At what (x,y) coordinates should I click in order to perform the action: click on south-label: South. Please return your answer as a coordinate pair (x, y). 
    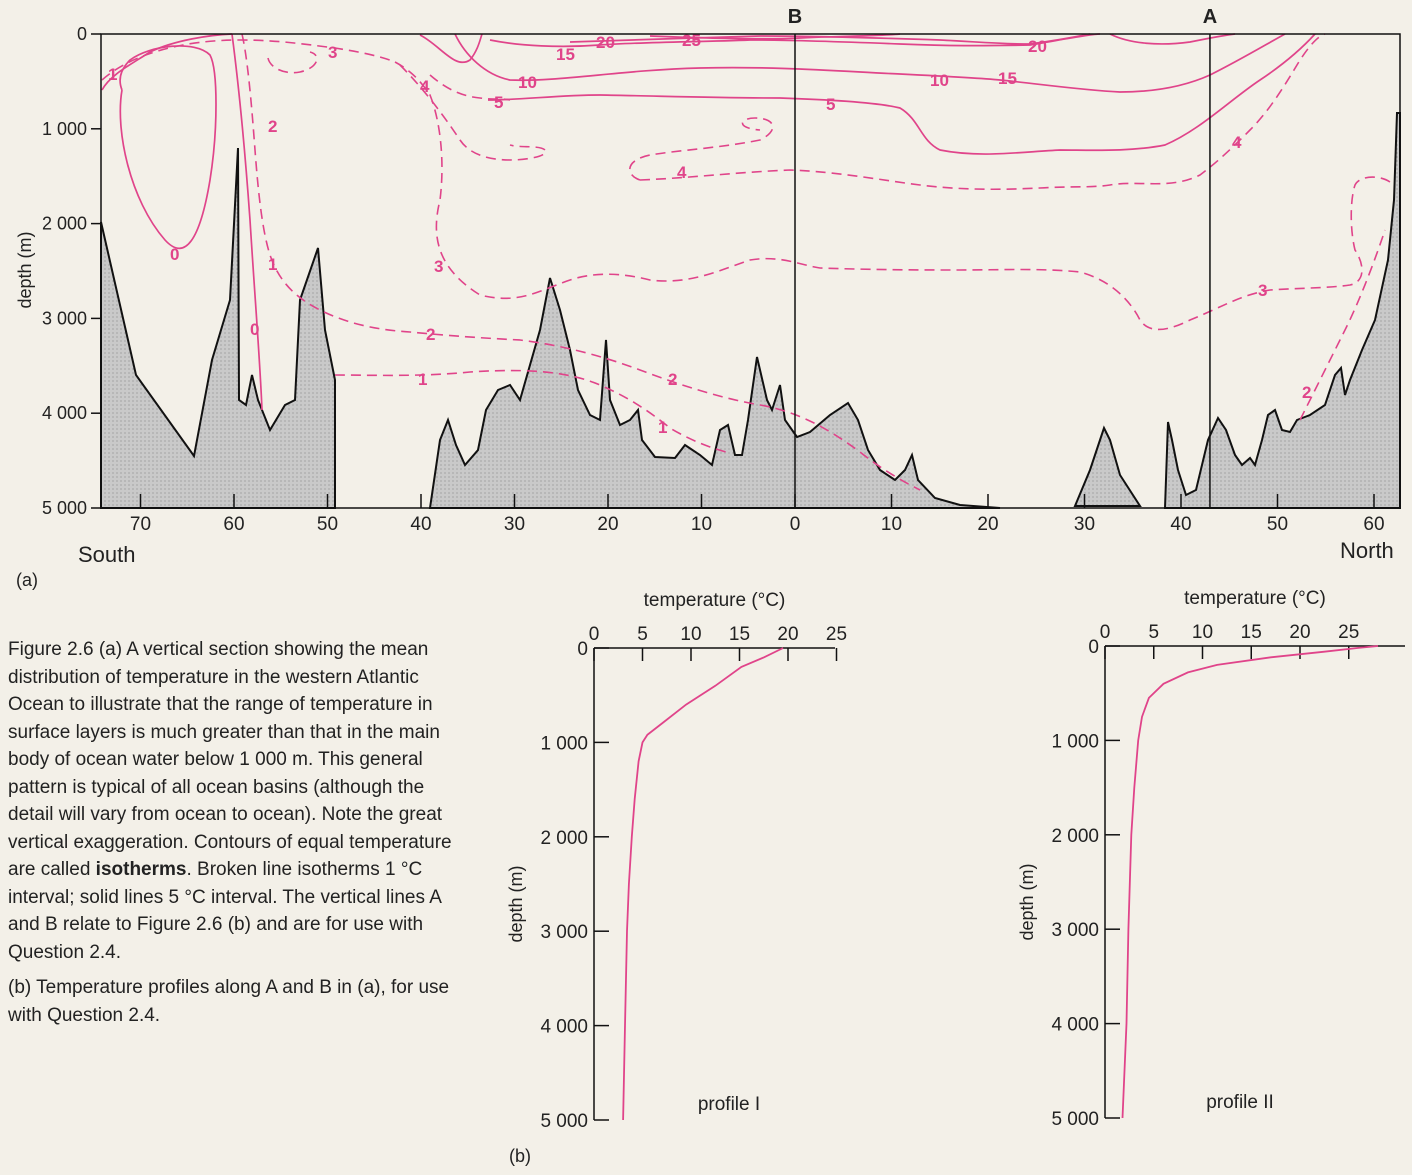
    Looking at the image, I should click on (107, 554).